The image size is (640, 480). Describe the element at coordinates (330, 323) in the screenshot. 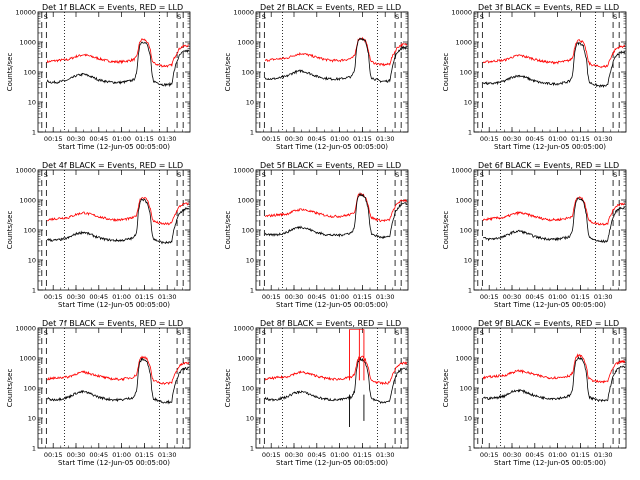

I see `panel-title: Det 8f BLACK = Events, RED = LLD` at that location.